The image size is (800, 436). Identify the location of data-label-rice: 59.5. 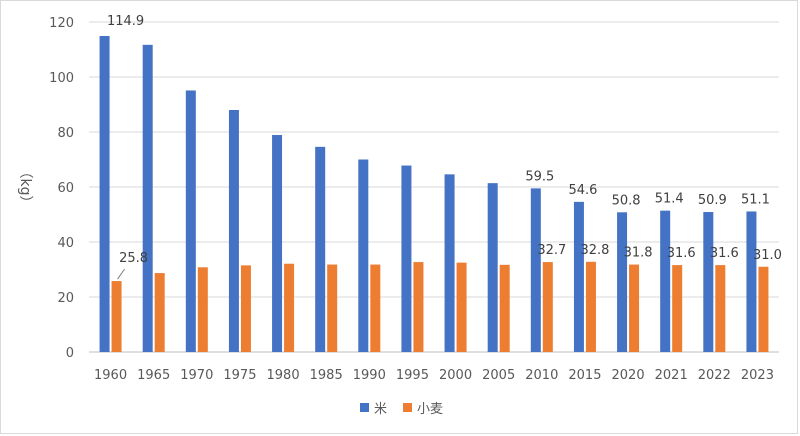
(539, 176).